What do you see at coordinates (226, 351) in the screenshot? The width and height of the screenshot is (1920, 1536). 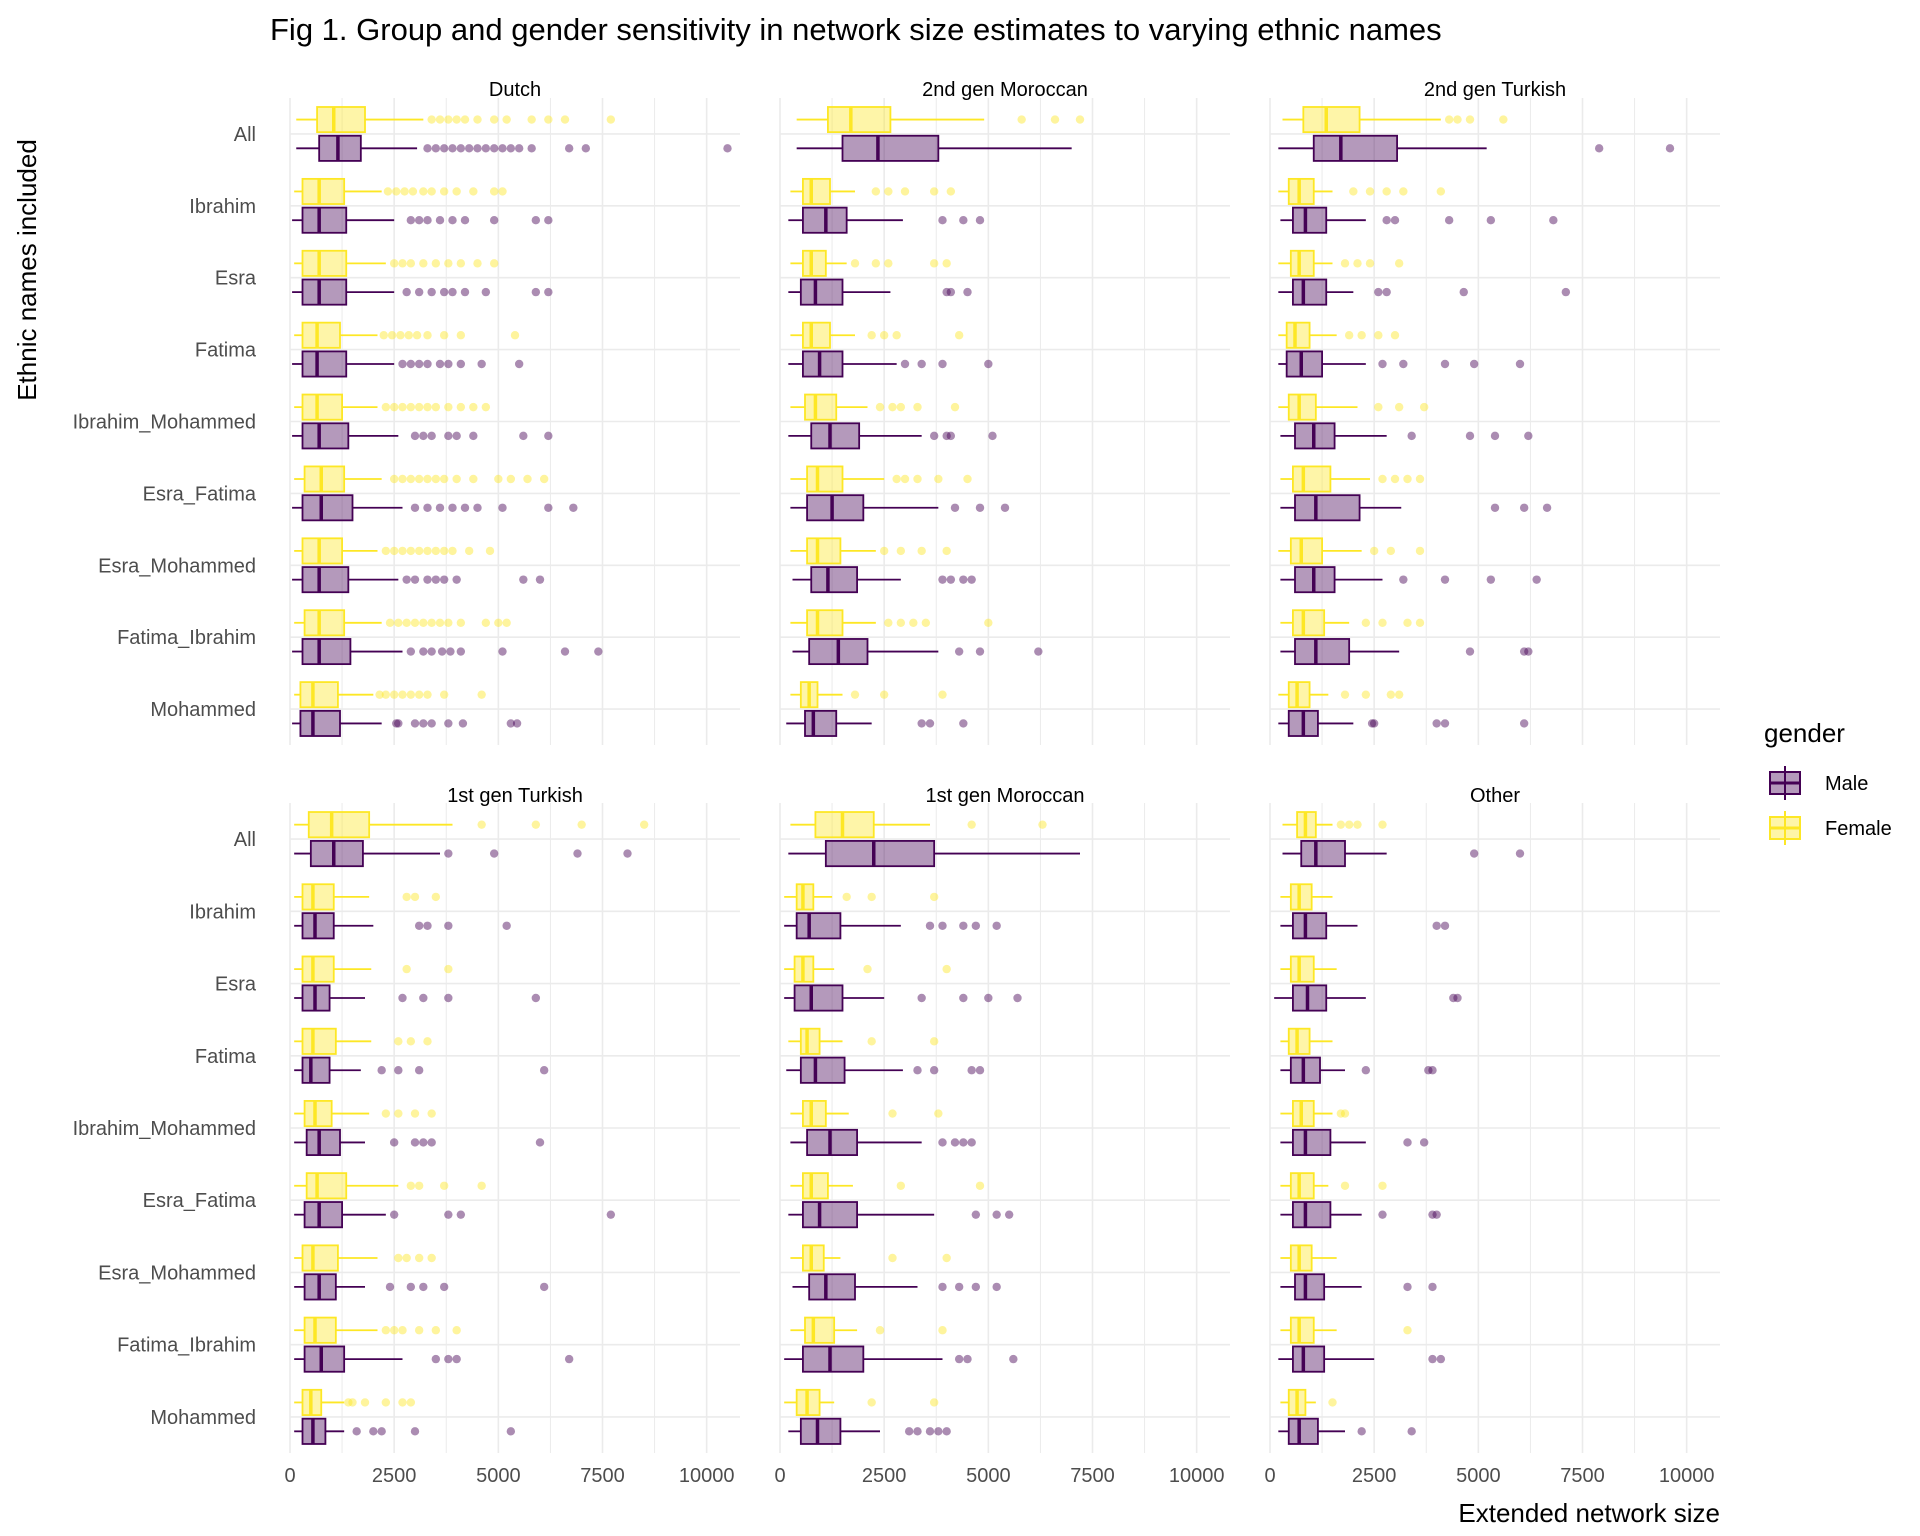 I see `y-tick-label: Fatima` at bounding box center [226, 351].